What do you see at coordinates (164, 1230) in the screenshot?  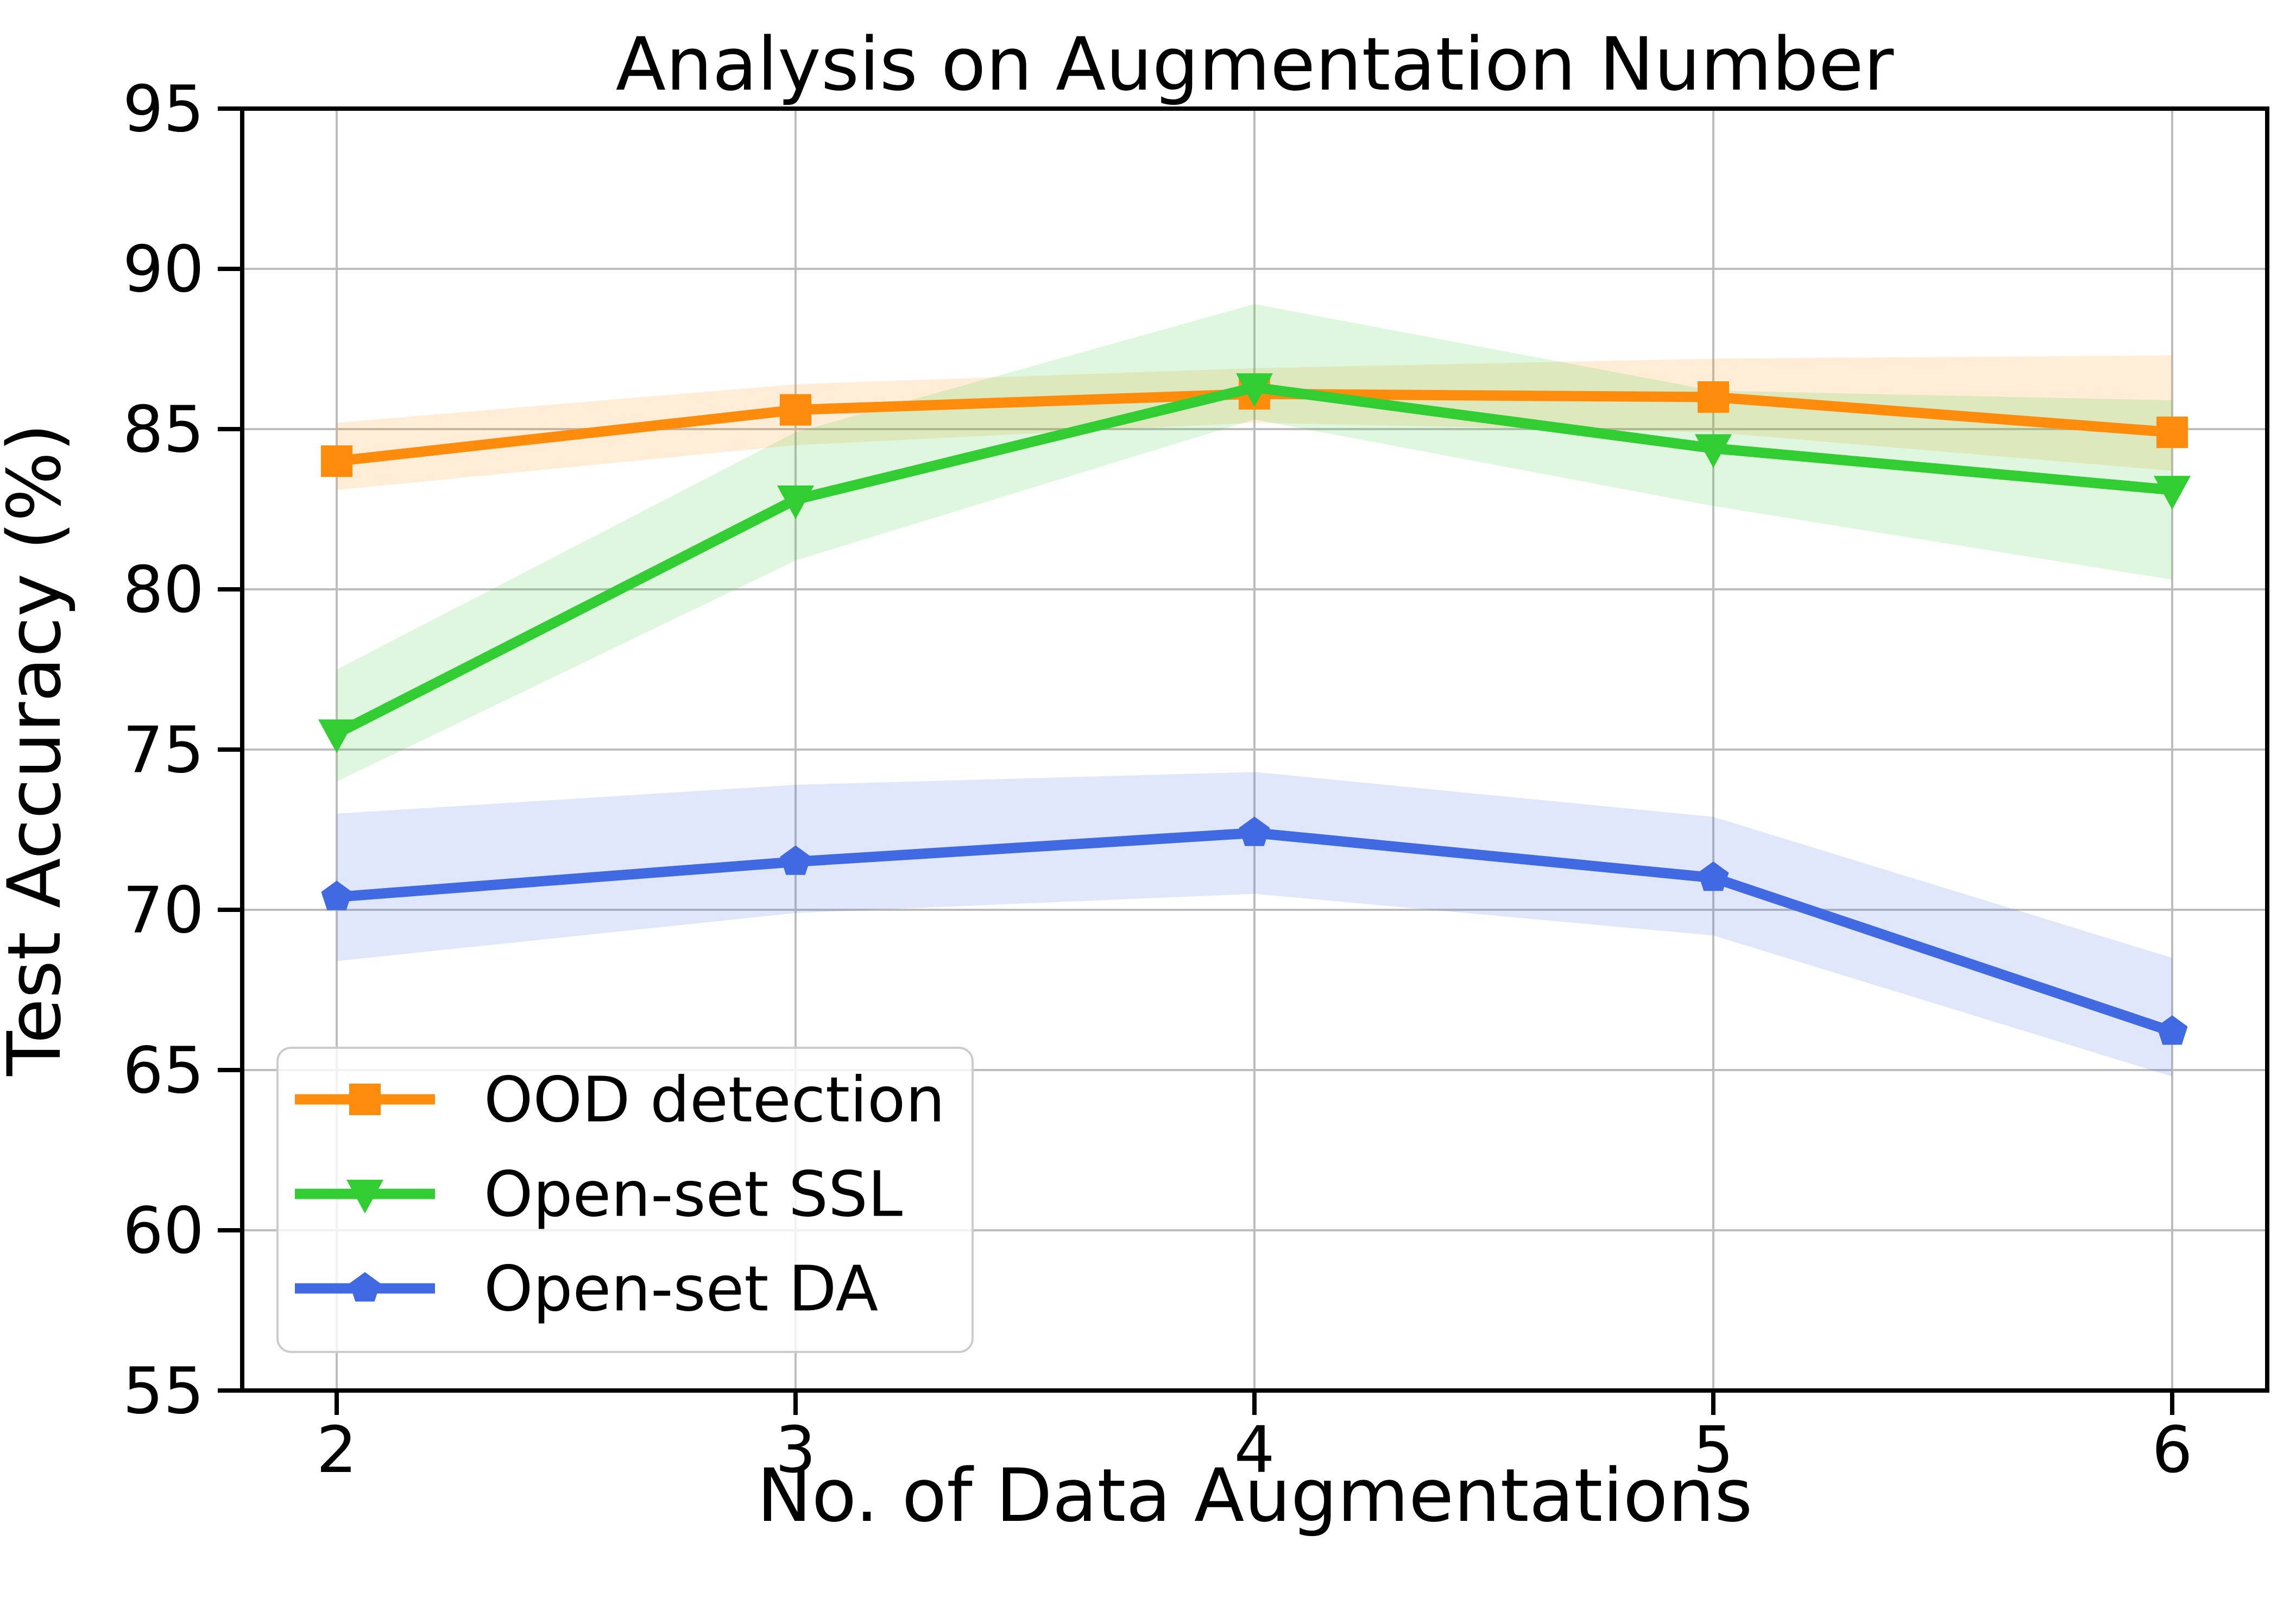 I see `y-tick-label: 60` at bounding box center [164, 1230].